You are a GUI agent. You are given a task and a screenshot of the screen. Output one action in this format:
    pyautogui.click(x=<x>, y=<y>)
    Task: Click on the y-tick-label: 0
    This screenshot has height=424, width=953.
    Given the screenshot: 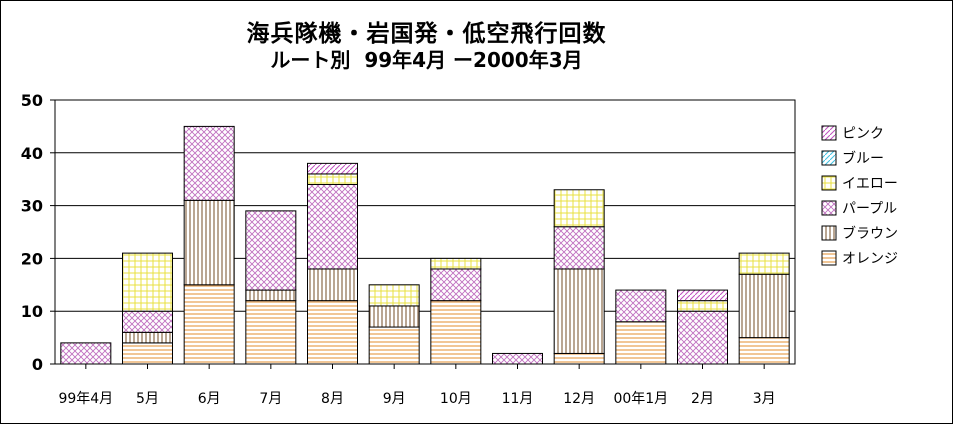 What is the action you would take?
    pyautogui.click(x=37, y=364)
    